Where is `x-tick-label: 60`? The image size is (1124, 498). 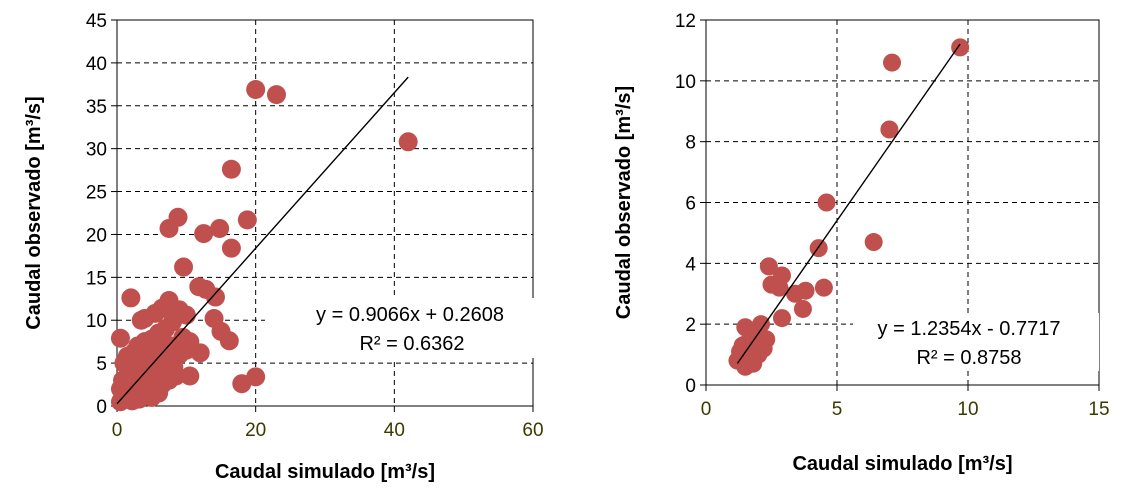 x-tick-label: 60 is located at coordinates (532, 430).